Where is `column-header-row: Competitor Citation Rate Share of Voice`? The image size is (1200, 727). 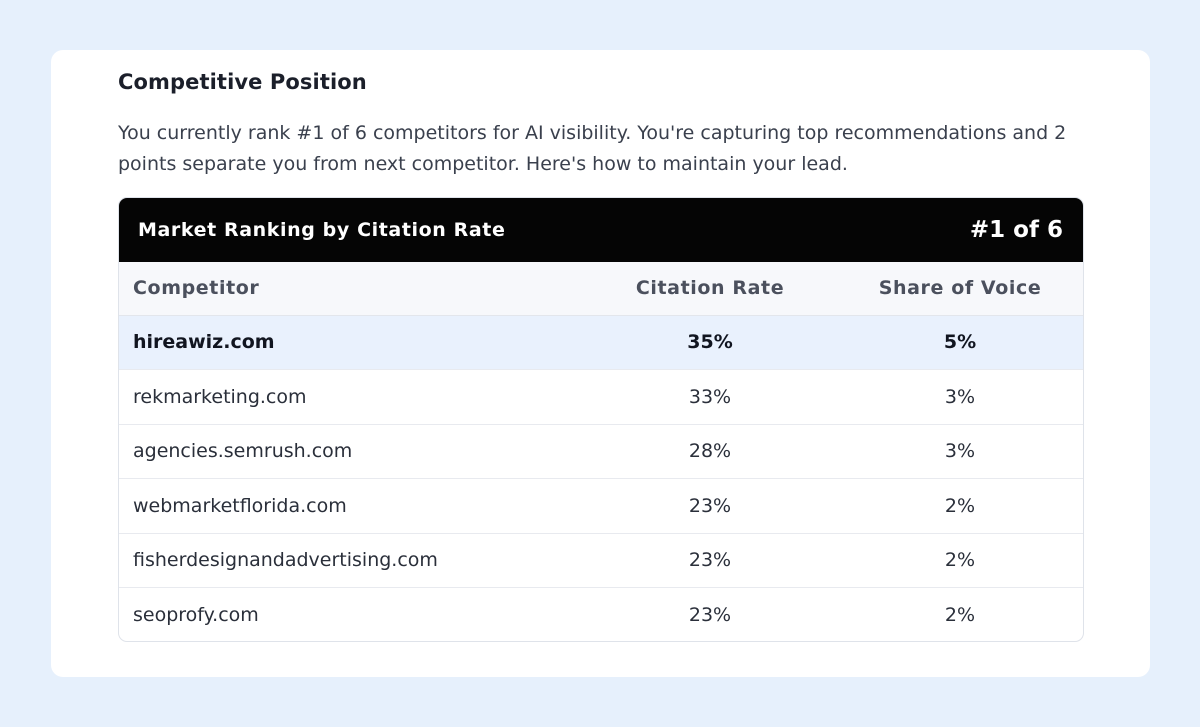 column-header-row: Competitor Citation Rate Share of Voice is located at coordinates (601, 289).